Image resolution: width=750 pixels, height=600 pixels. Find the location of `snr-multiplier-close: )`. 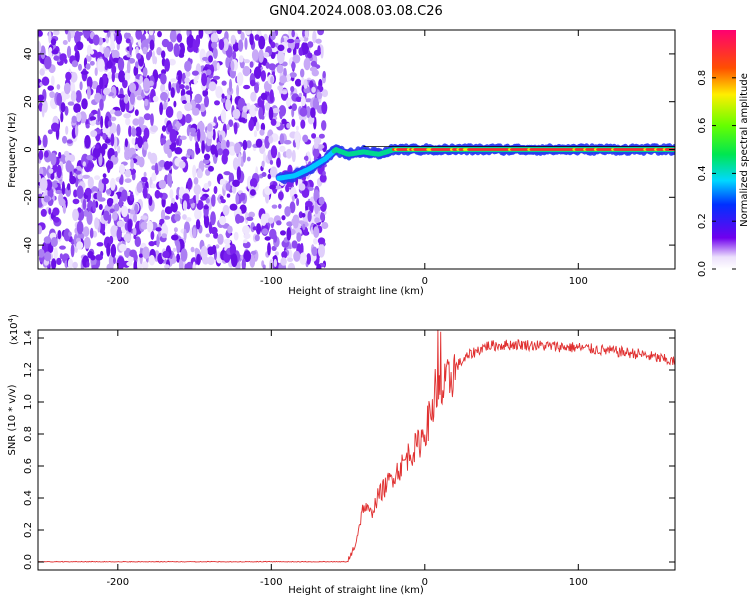

snr-multiplier-close: ) is located at coordinates (14, 316).